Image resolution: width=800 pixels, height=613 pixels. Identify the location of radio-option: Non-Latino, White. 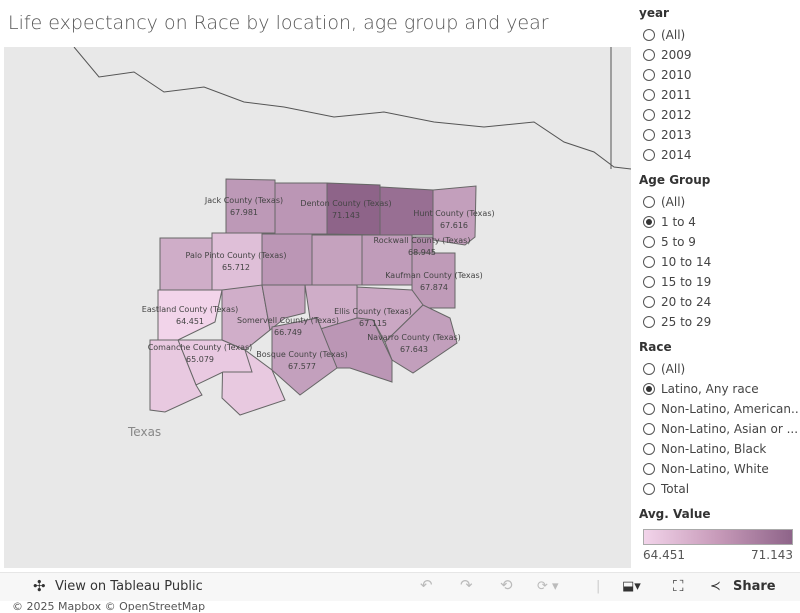
(719, 469).